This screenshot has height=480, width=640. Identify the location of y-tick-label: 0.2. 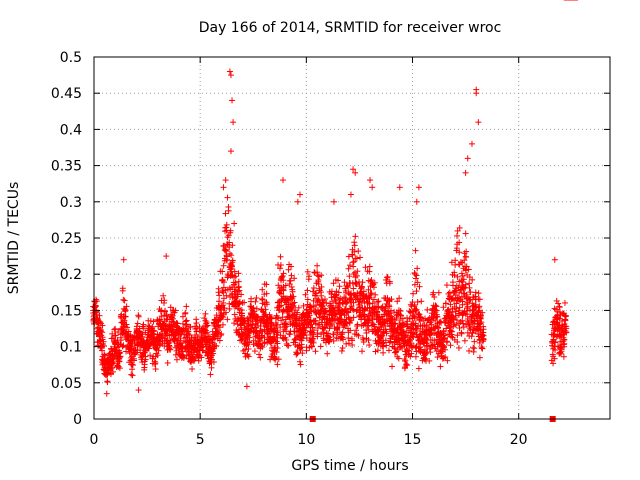
(71, 275).